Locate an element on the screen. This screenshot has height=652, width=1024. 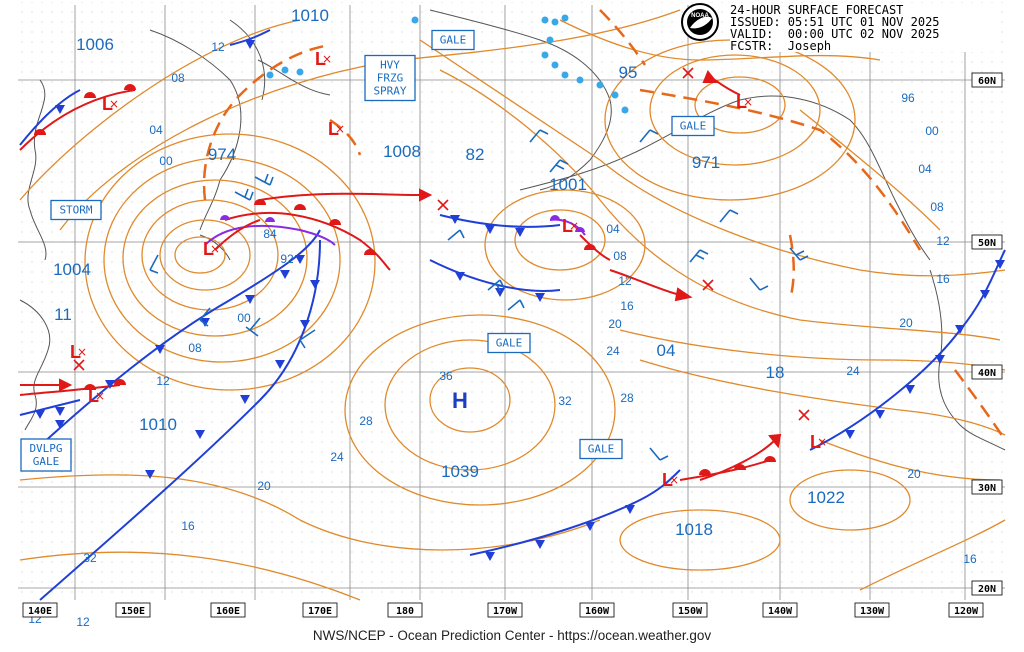
longitude-label: 120W is located at coordinates (966, 611).